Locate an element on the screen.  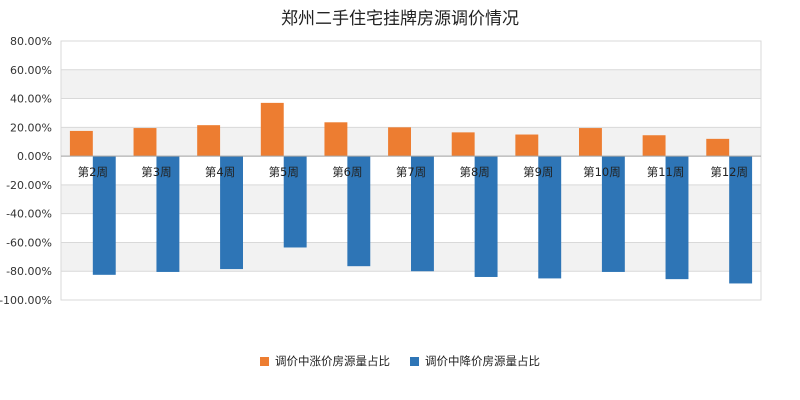
category-label: 第7周 is located at coordinates (411, 172).